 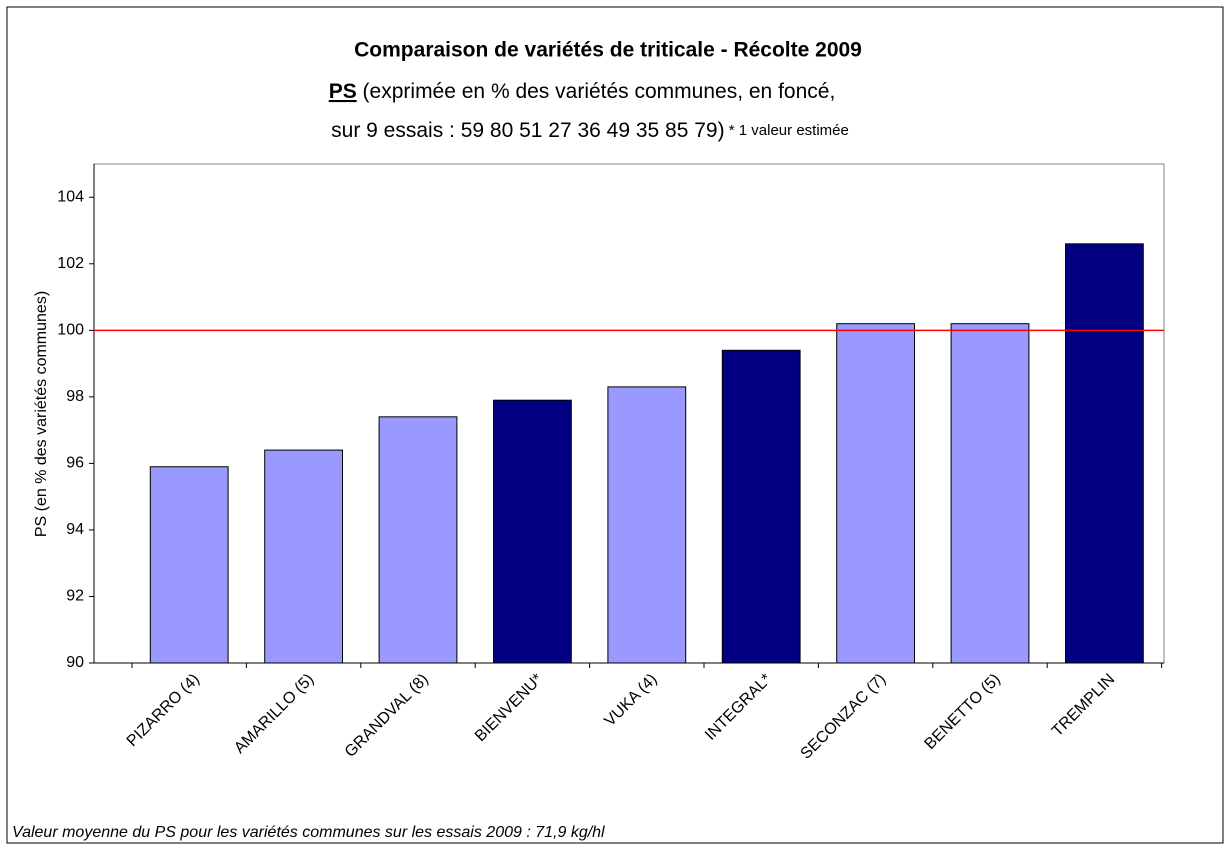 What do you see at coordinates (787, 130) in the screenshot?
I see `subtitle-note: * 1 valeur estimée` at bounding box center [787, 130].